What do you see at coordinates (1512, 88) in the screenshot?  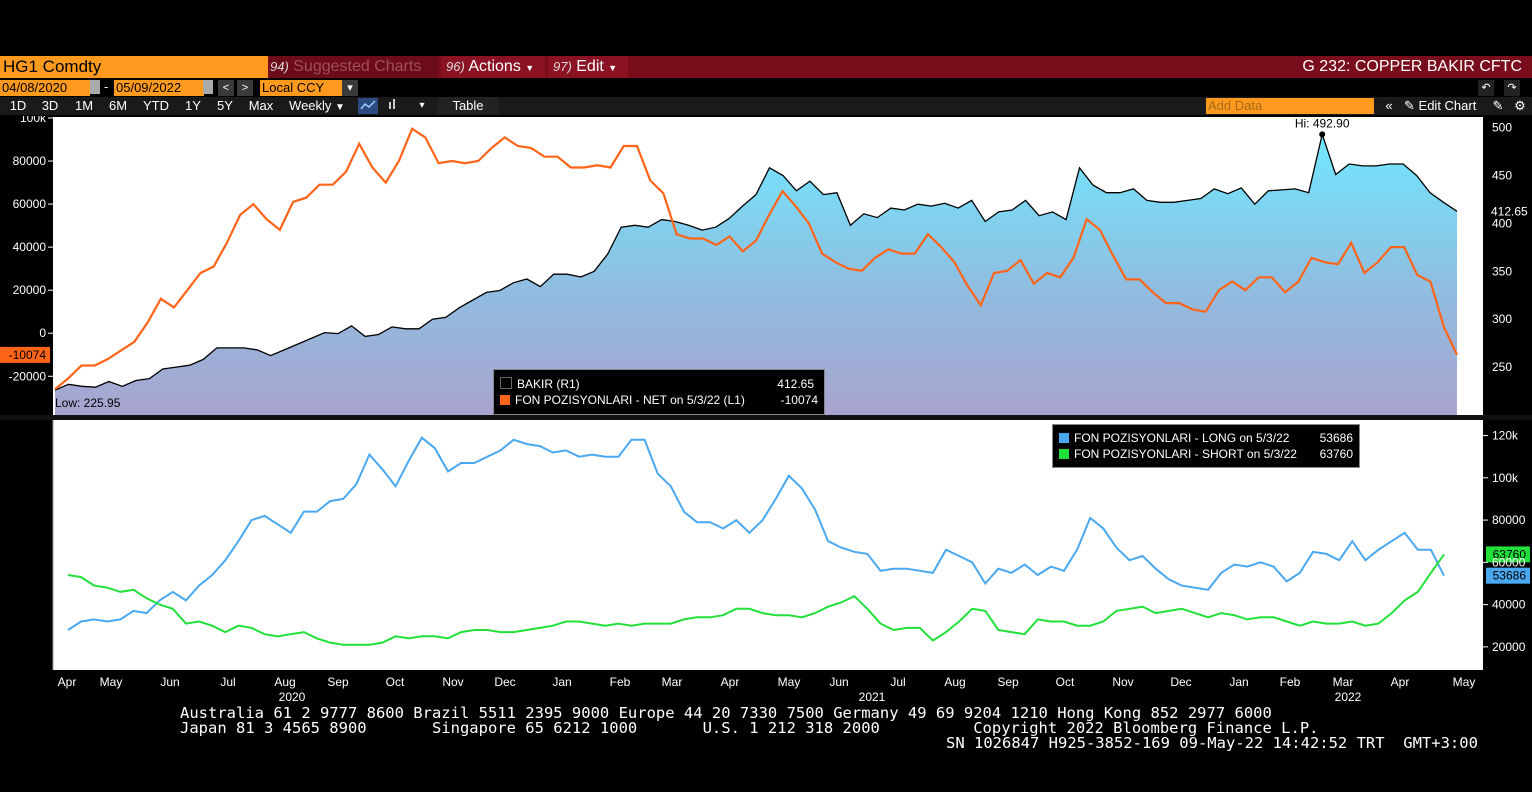 I see `redo-icon: ↷` at bounding box center [1512, 88].